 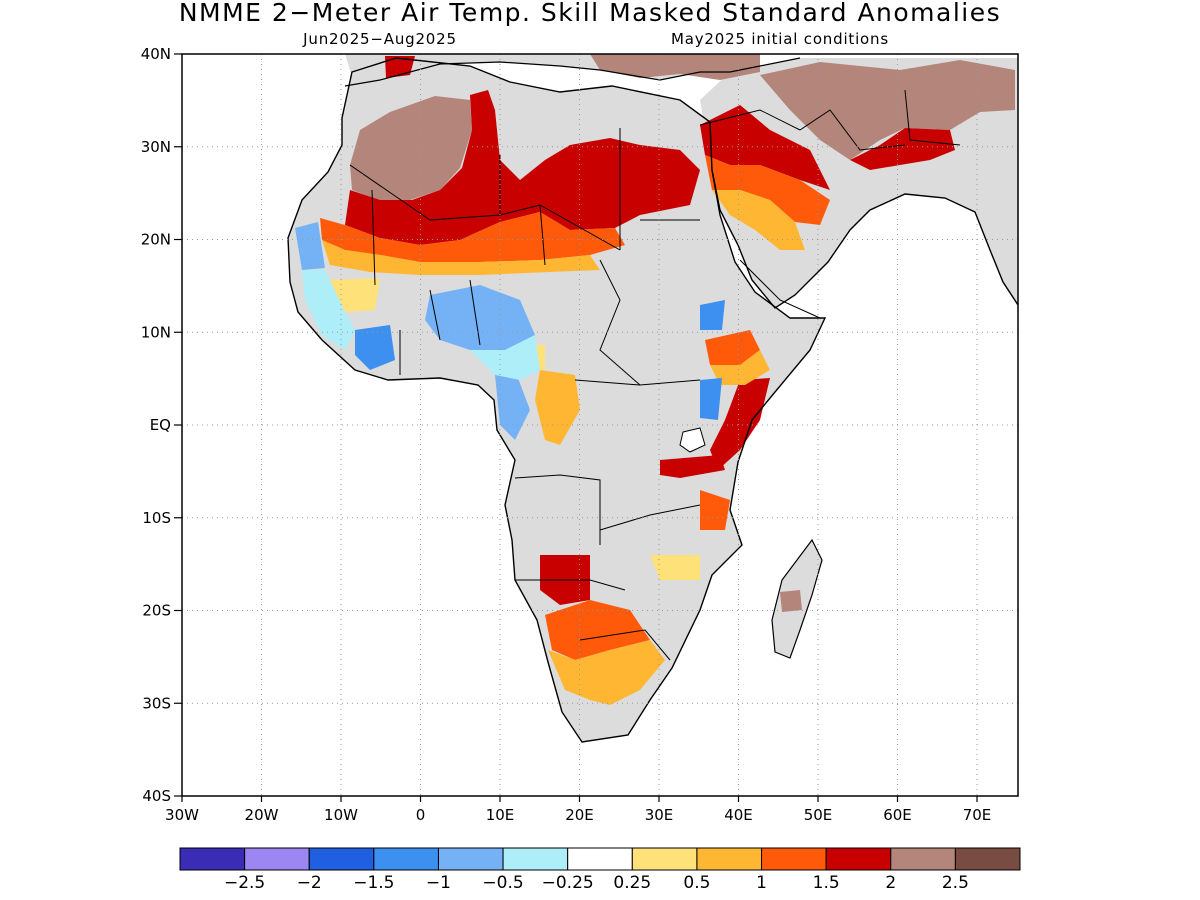 What do you see at coordinates (438, 883) in the screenshot?
I see `legend-label: −1` at bounding box center [438, 883].